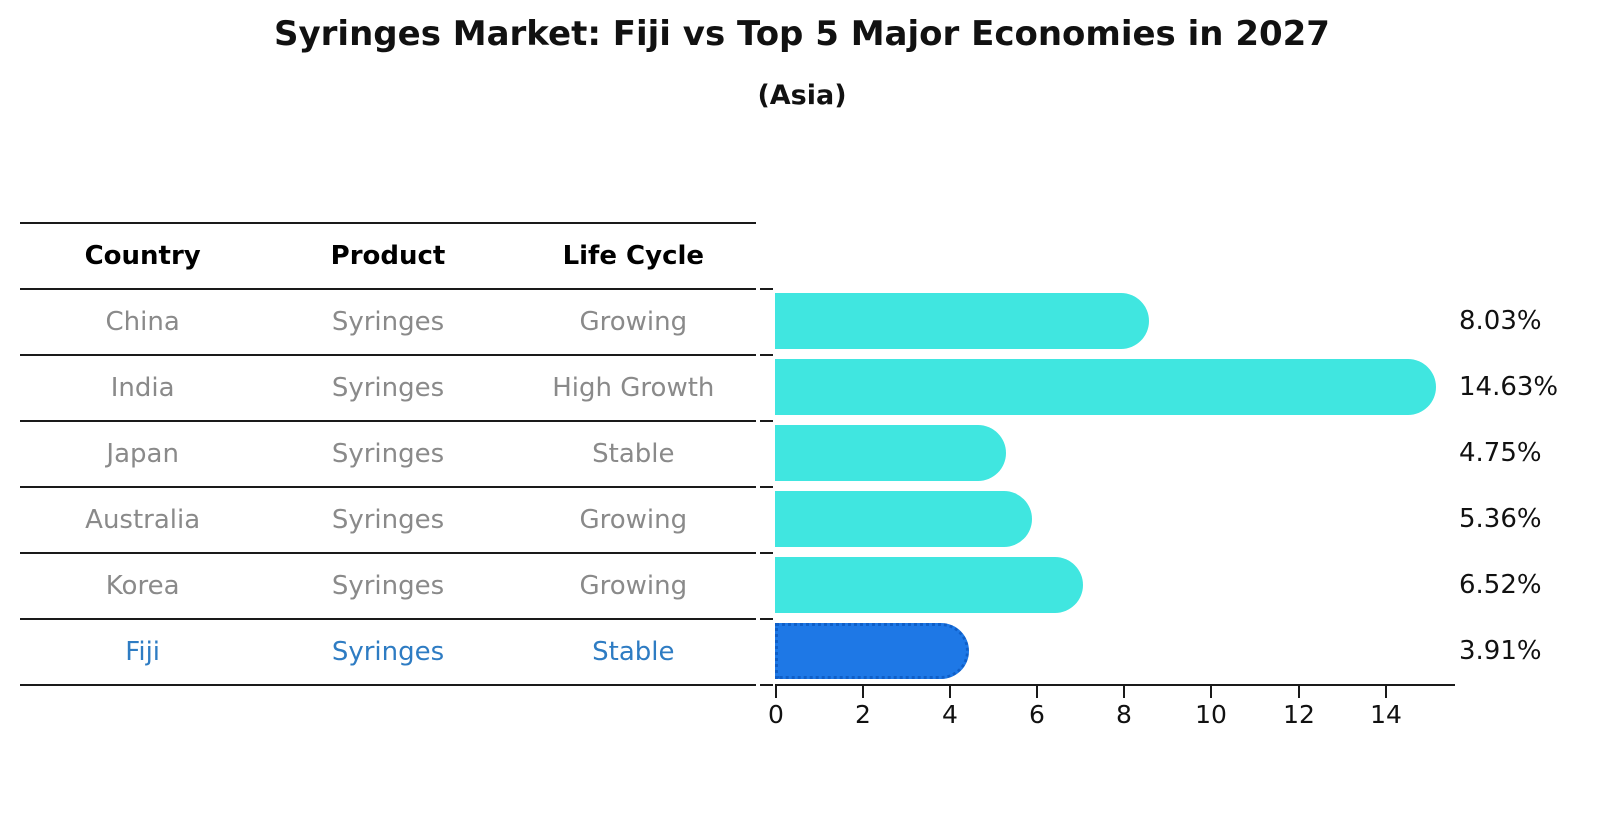 The width and height of the screenshot is (1604, 823). What do you see at coordinates (1124, 714) in the screenshot?
I see `x-axis-tick-label: 8` at bounding box center [1124, 714].